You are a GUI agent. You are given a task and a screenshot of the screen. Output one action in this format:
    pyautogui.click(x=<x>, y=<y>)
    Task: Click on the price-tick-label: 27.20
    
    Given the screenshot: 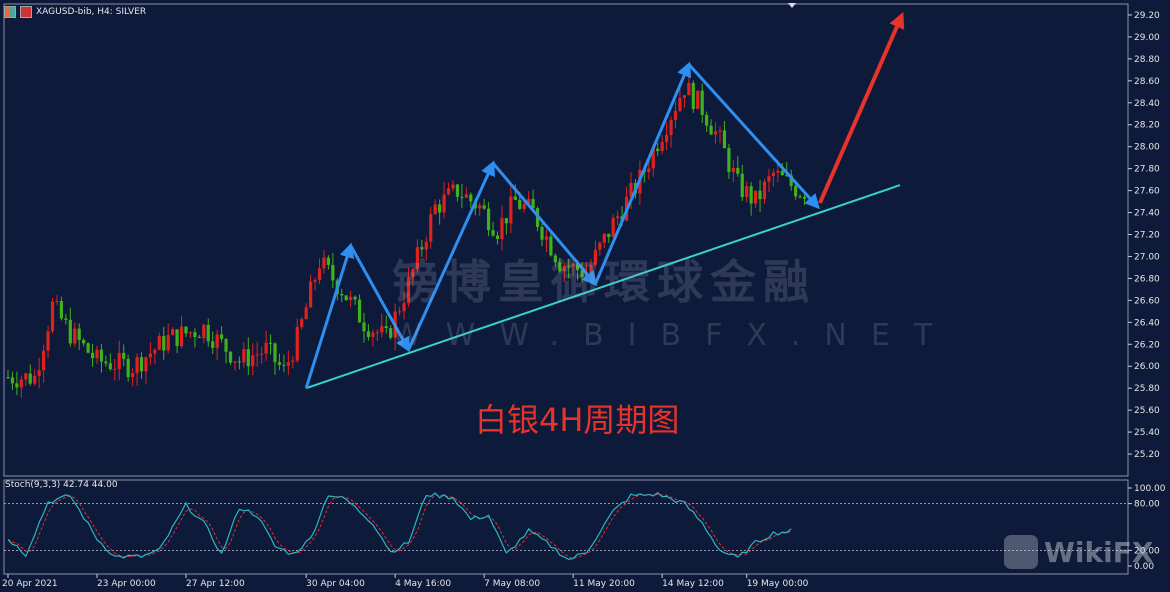 What is the action you would take?
    pyautogui.click(x=1147, y=236)
    